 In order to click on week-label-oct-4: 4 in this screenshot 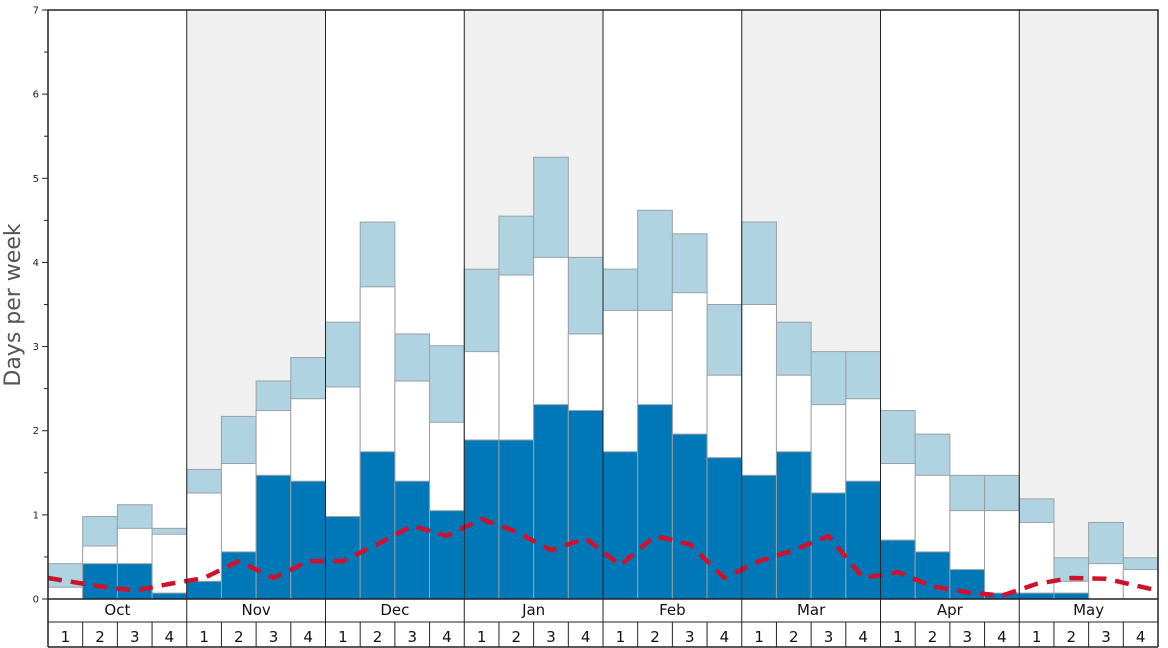, I will do `click(170, 637)`.